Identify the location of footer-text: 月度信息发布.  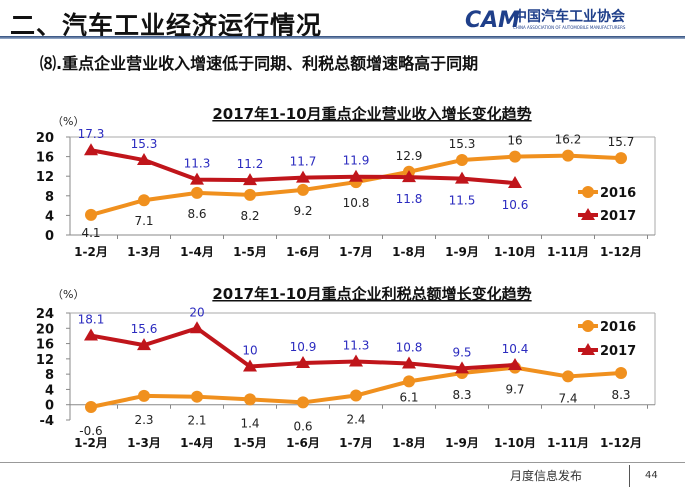
(546, 476).